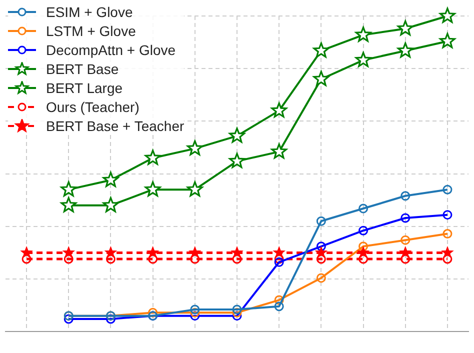 The height and width of the screenshot is (353, 474). I want to click on legend-label: LSTM + Glove, so click(91, 30).